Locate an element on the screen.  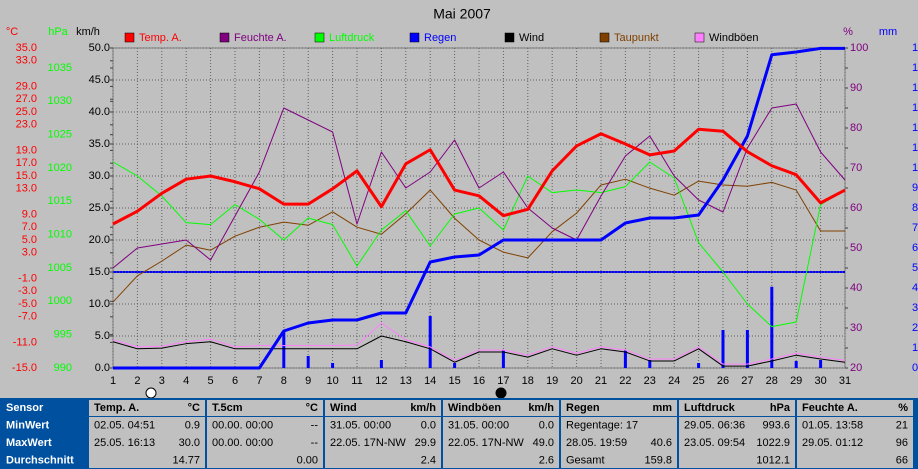
axis-unit: km/h is located at coordinates (88, 32).